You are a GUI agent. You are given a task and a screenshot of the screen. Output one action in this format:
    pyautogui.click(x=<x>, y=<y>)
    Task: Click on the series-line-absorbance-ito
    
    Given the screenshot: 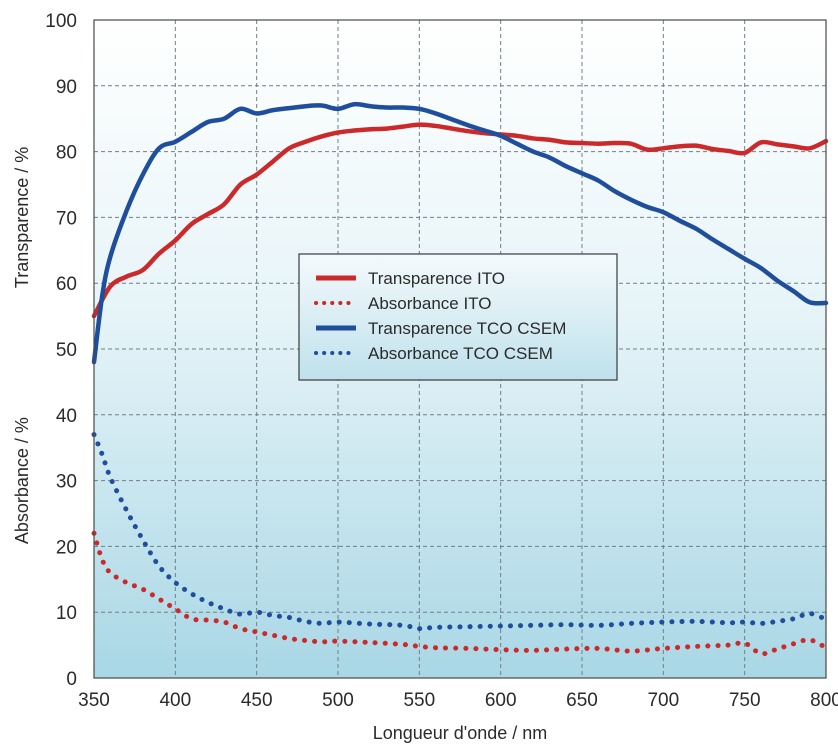 What is the action you would take?
    pyautogui.click(x=460, y=593)
    